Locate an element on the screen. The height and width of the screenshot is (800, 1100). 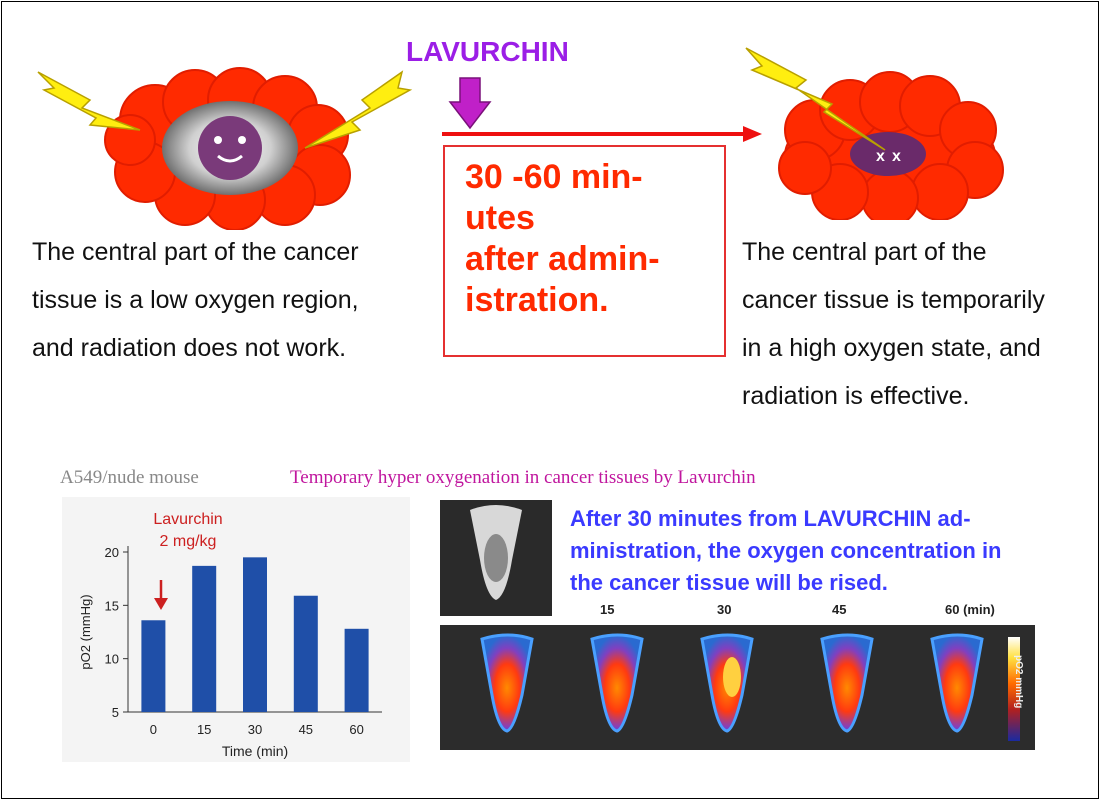
right-caption-line: cancer tissue is temporarily is located at coordinates (893, 300).